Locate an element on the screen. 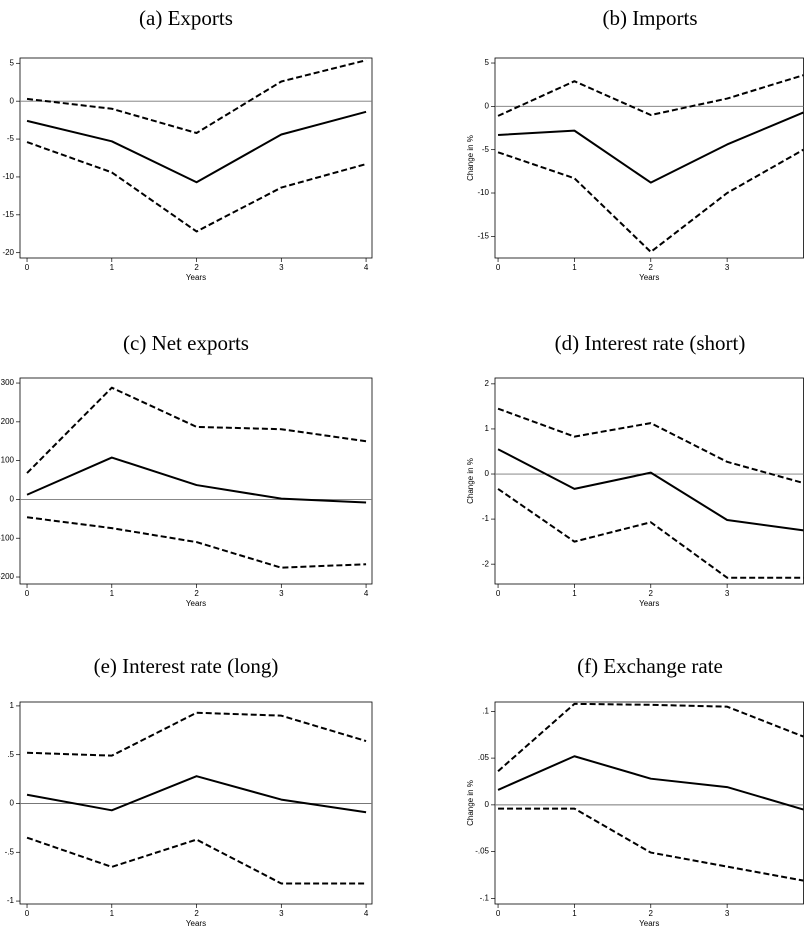  panel-title: (e) Interest rate (long) is located at coordinates (186, 666).